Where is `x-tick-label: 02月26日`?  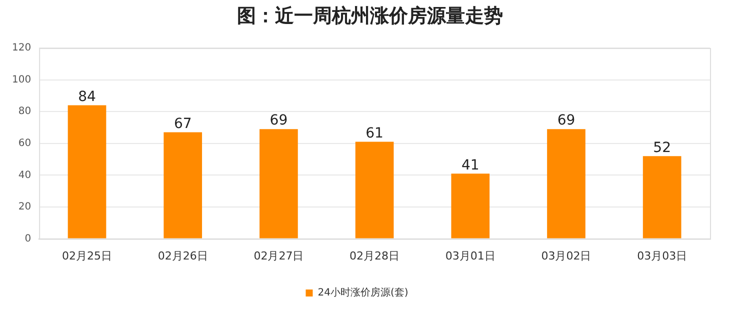 x-tick-label: 02月26日 is located at coordinates (183, 255).